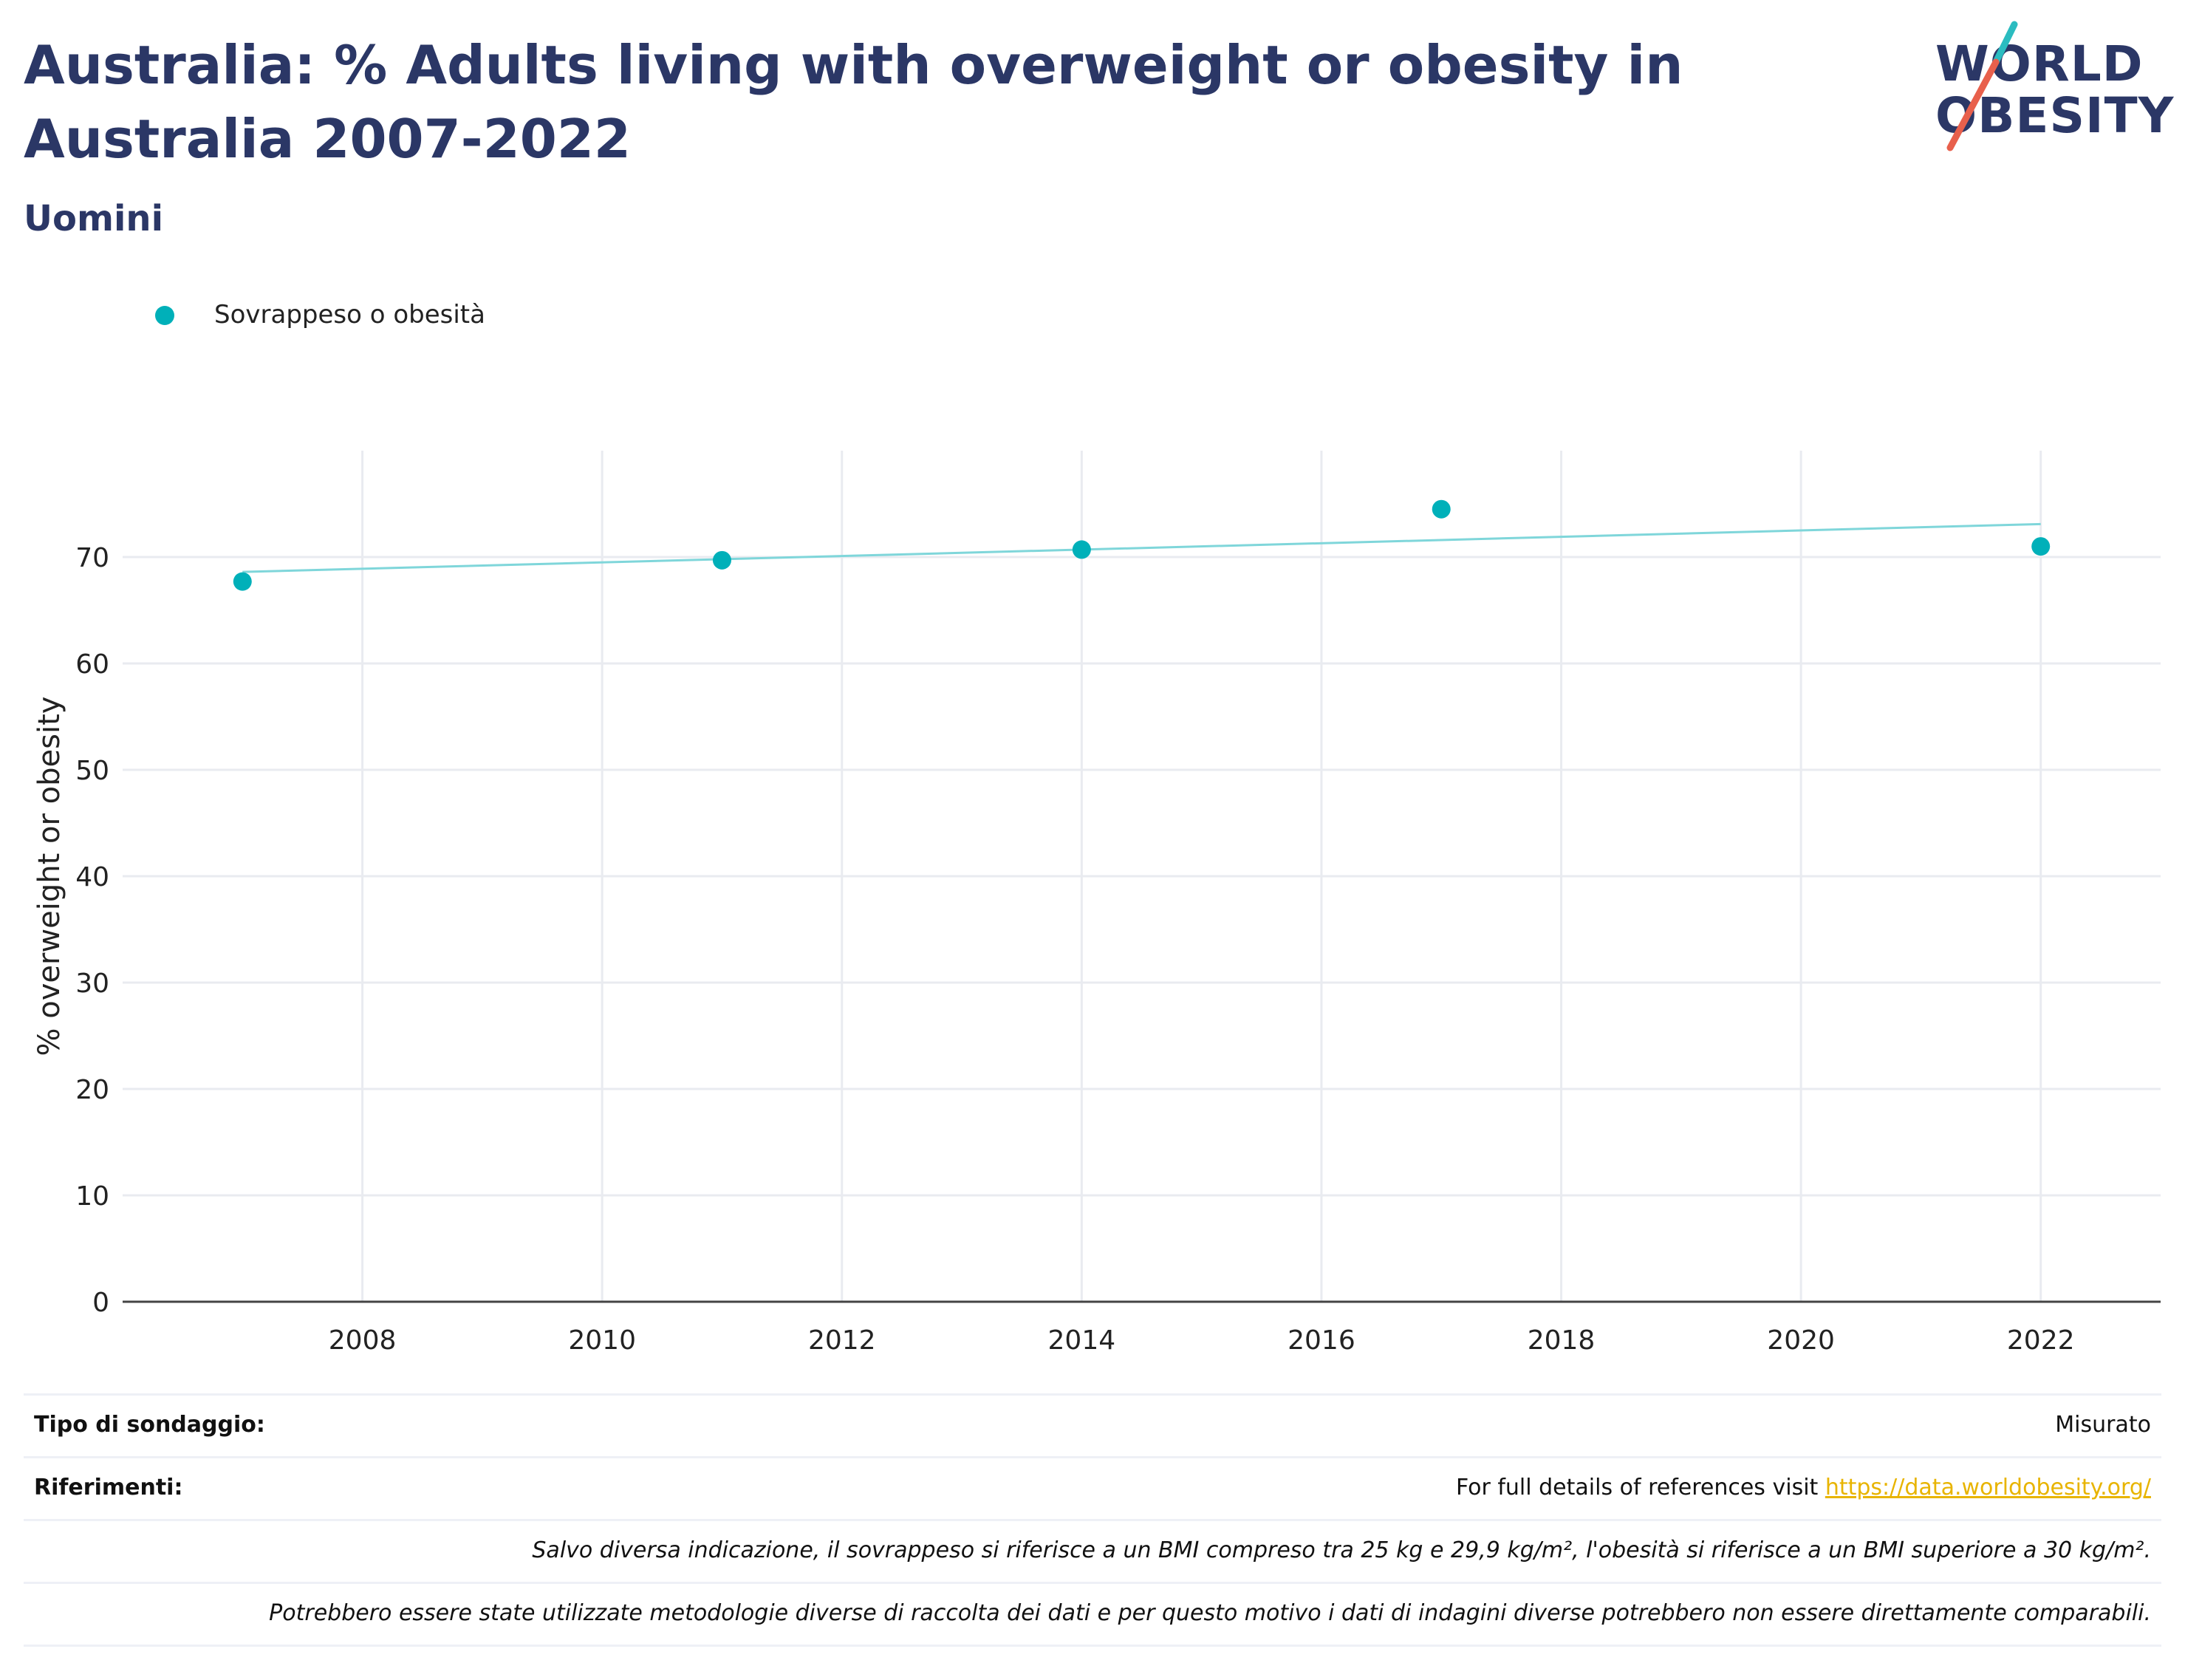  What do you see at coordinates (92, 664) in the screenshot?
I see `y-tick-label: 60` at bounding box center [92, 664].